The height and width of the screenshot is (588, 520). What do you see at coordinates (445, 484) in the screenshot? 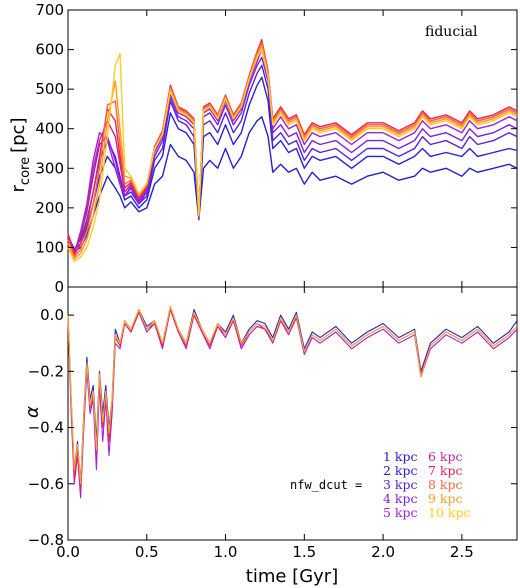
I see `legend-entry: 8 kpc` at bounding box center [445, 484].